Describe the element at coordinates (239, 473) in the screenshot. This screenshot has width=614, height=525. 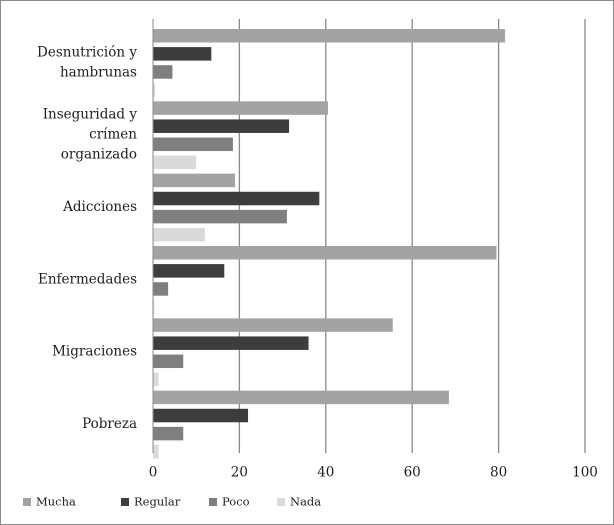
I see `x-tick-label: 20` at that location.